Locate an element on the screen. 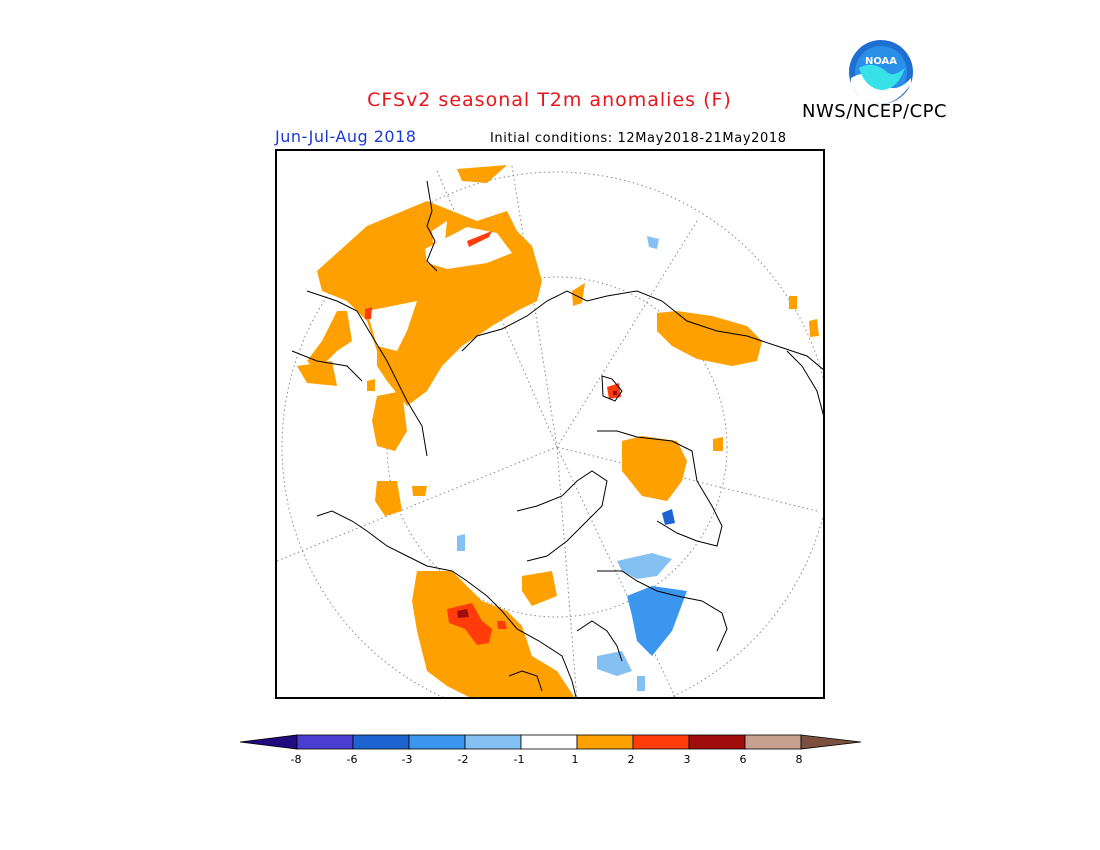  svg-text: NOAA is located at coordinates (881, 61).